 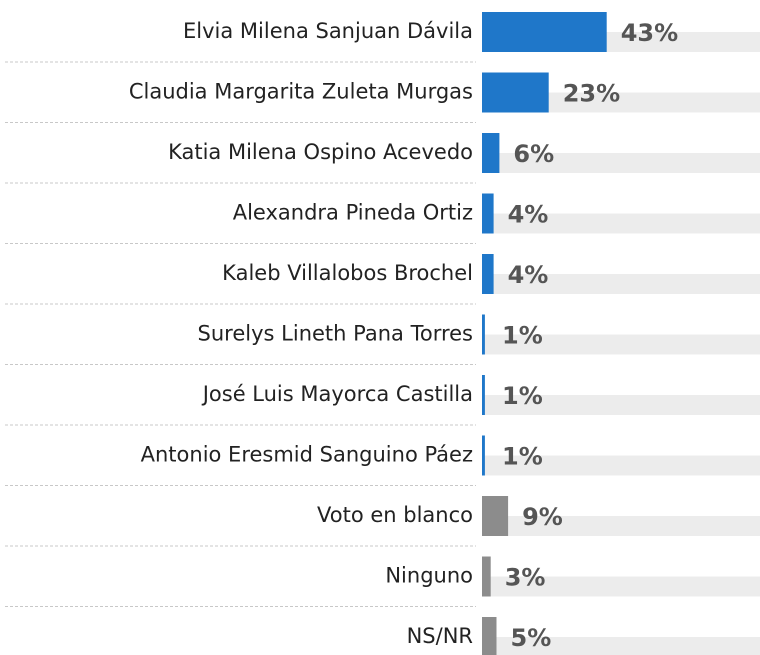 I want to click on category-label: Voto en blanco, so click(x=395, y=515).